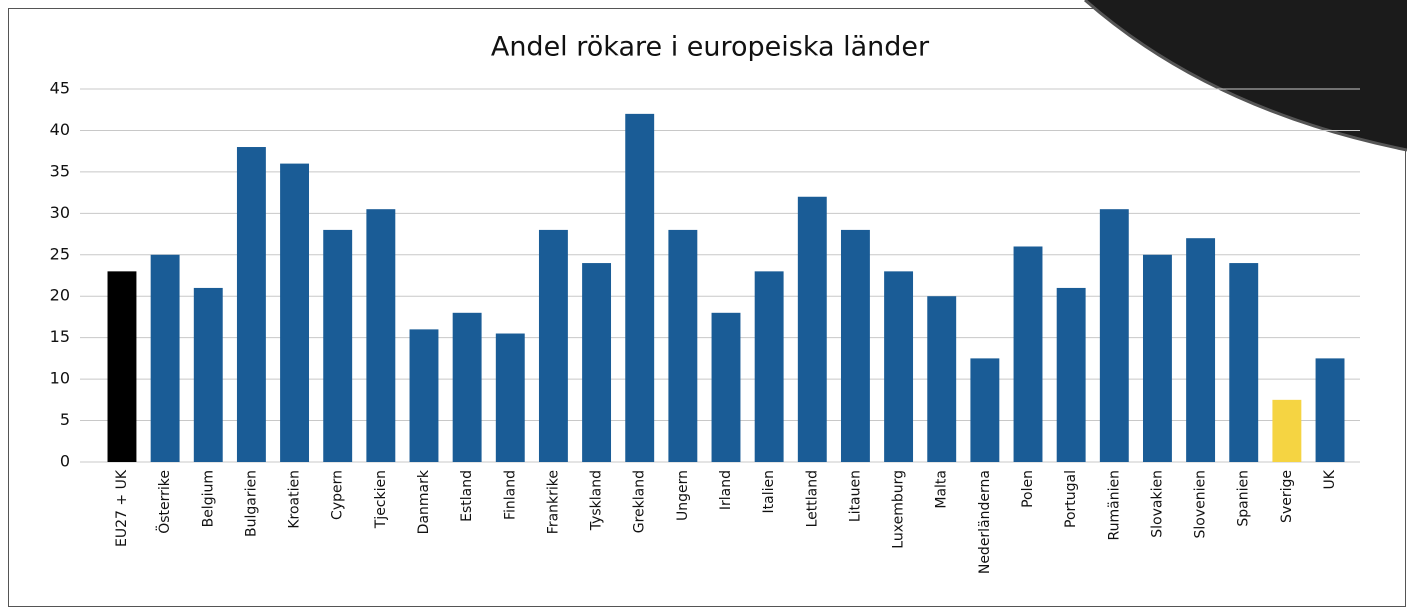  I want to click on x-tick-label: Nederländerna, so click(985, 522).